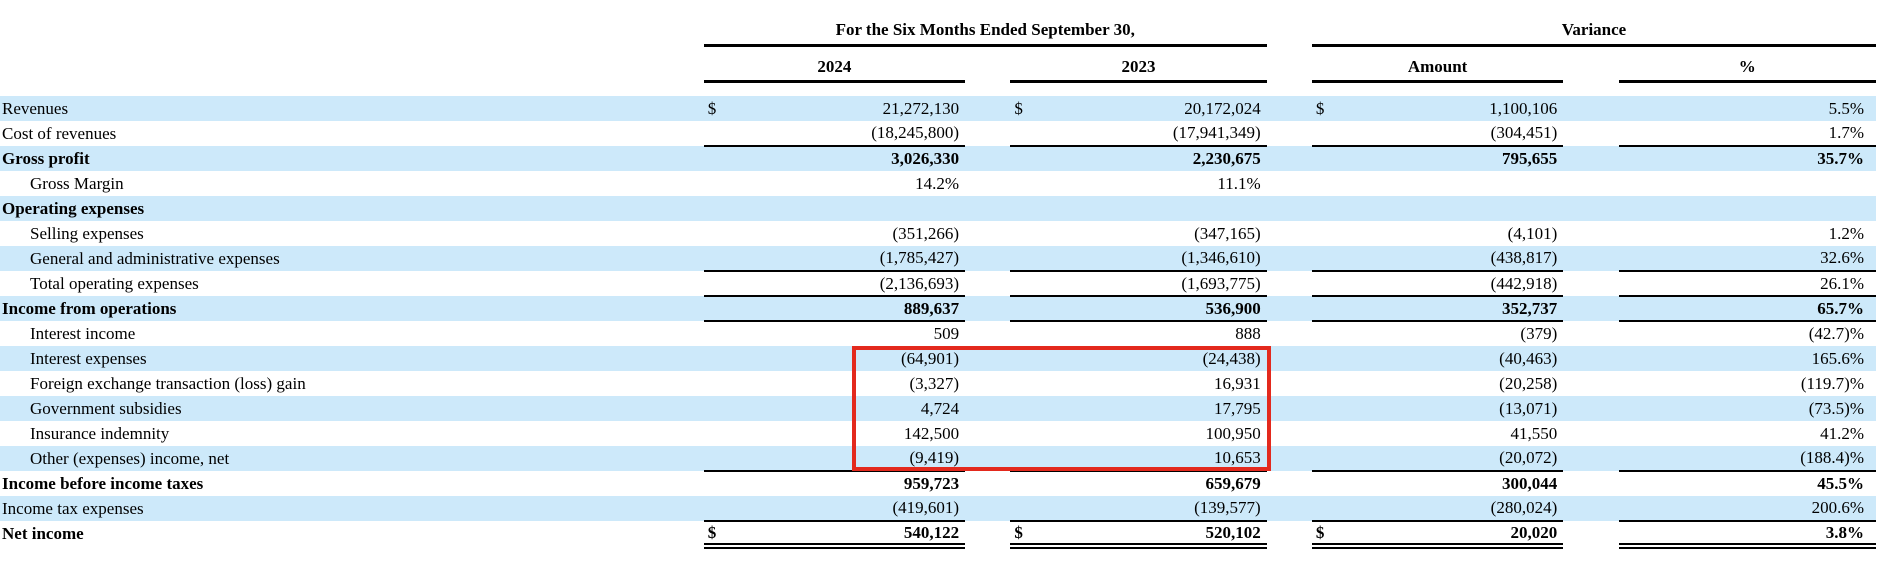  I want to click on value-2023: 100,950, so click(1233, 433).